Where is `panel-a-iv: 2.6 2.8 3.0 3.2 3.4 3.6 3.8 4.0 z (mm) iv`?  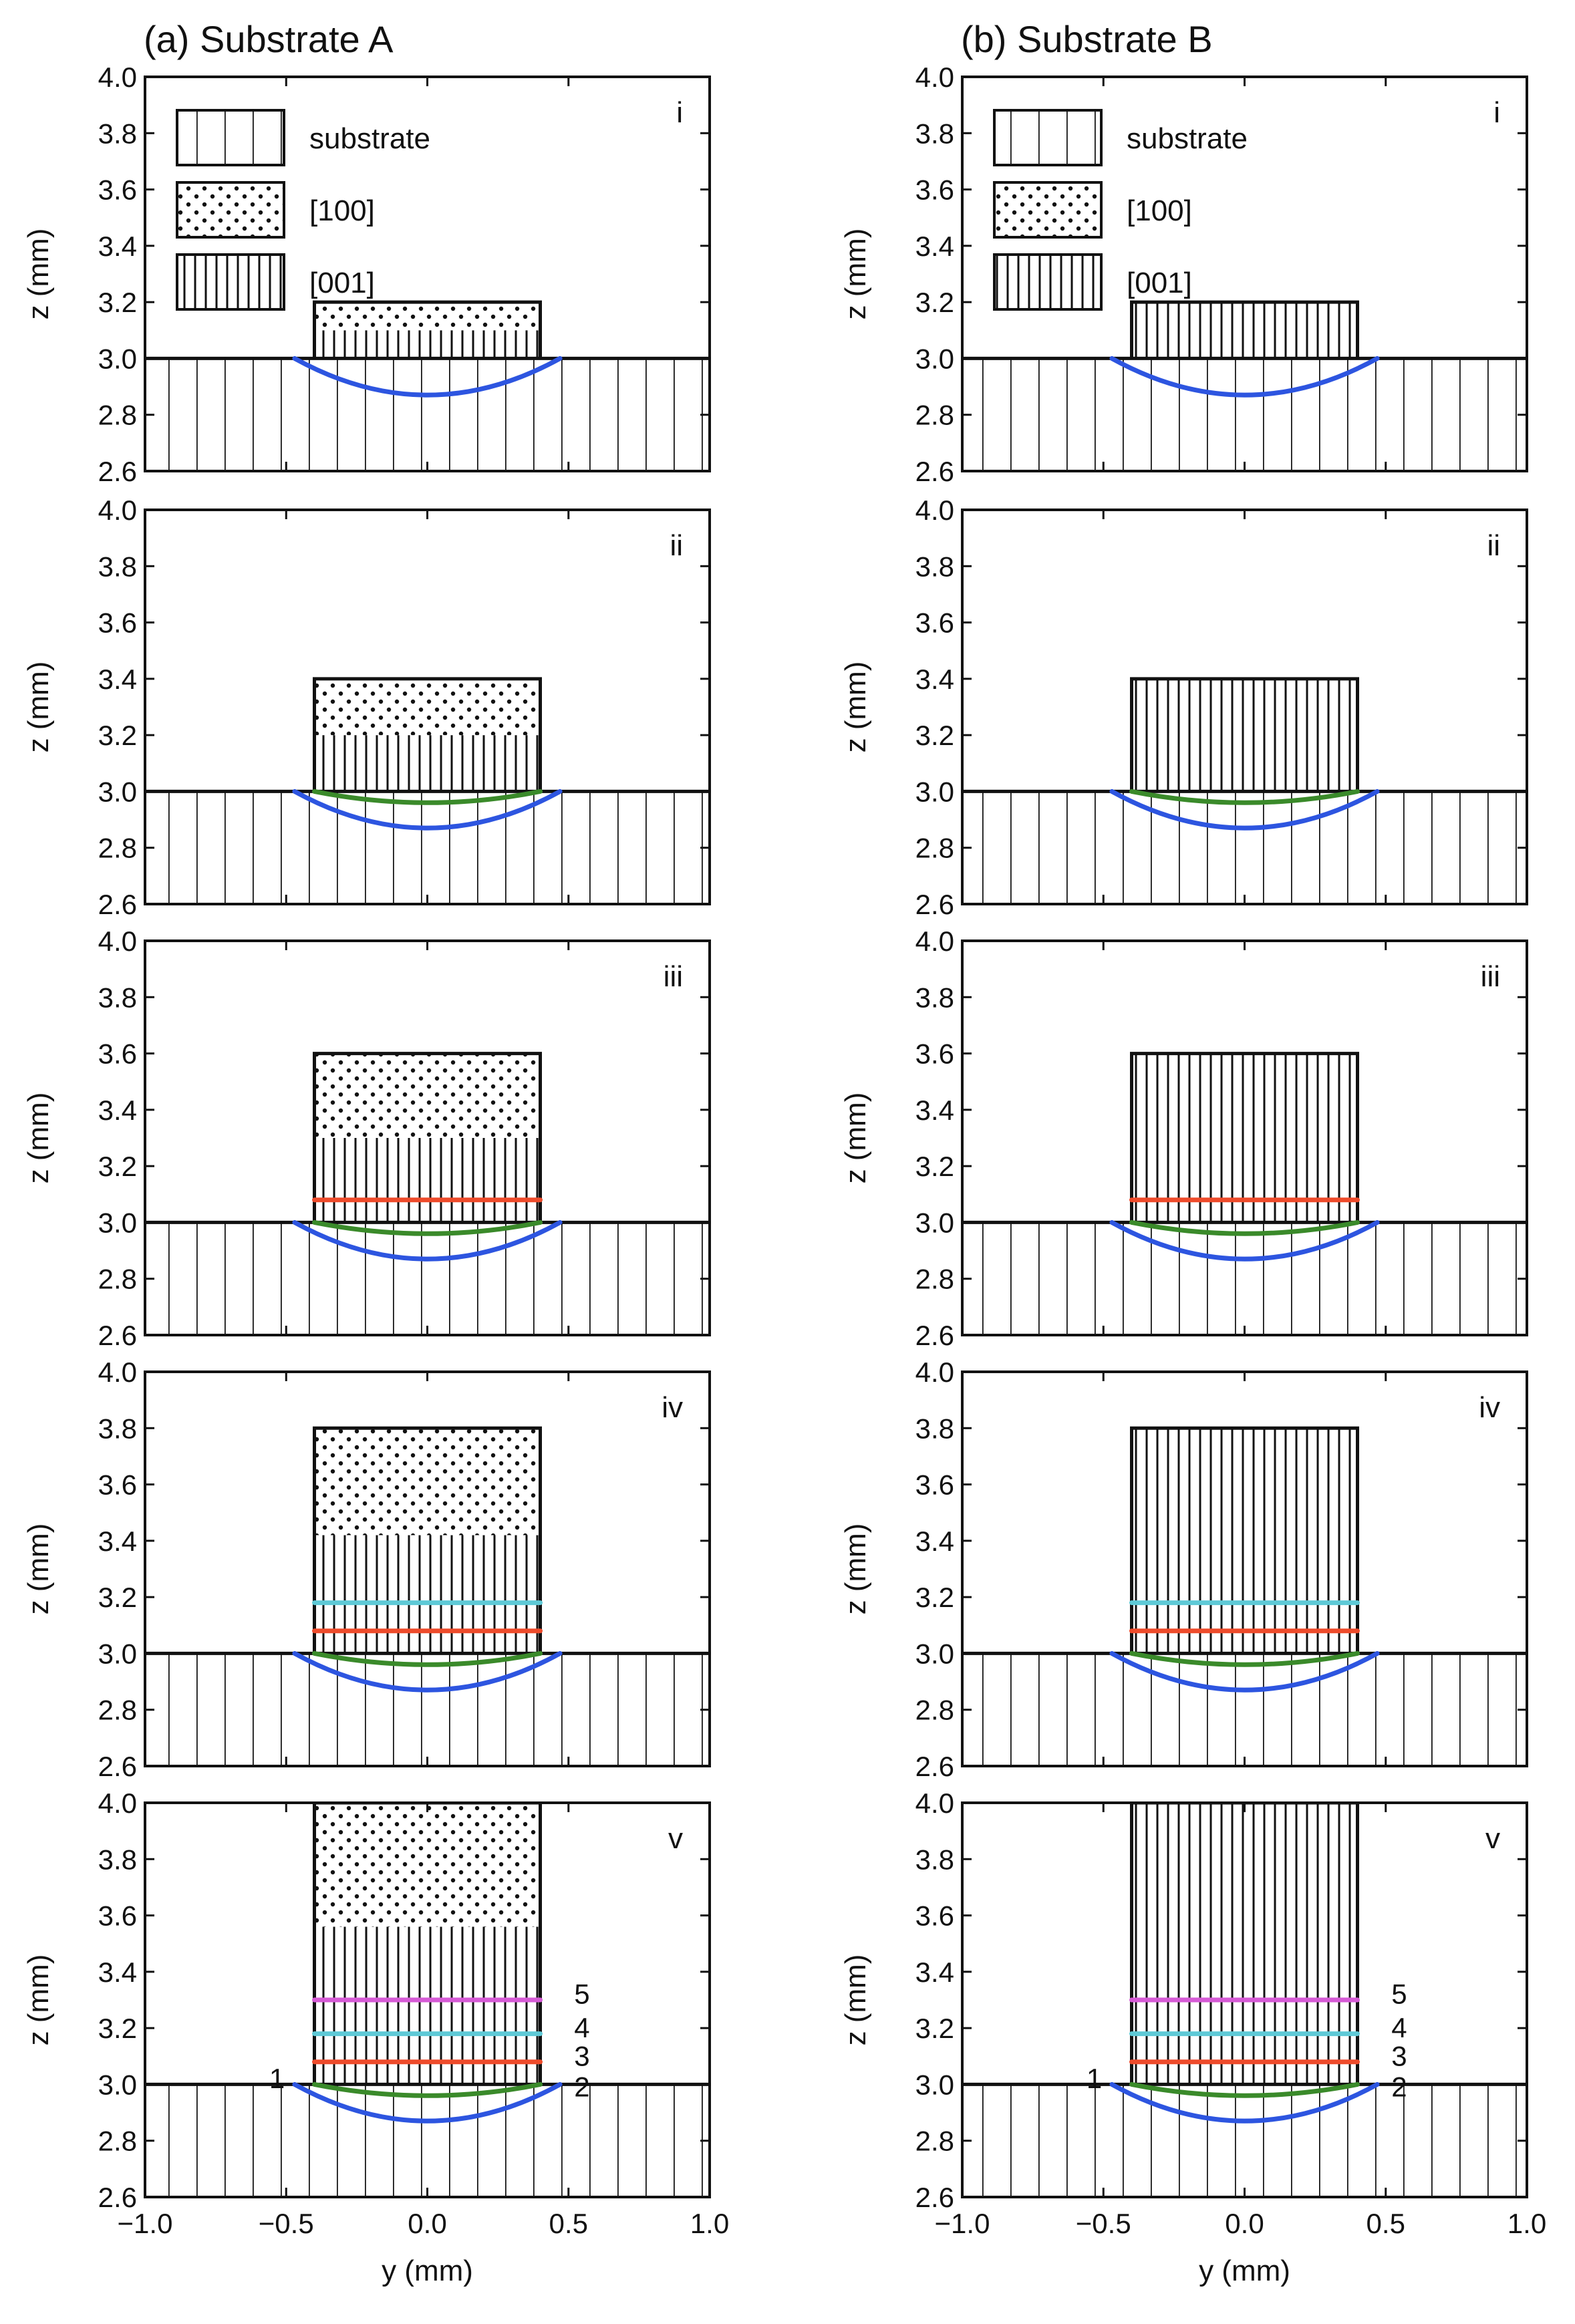 panel-a-iv: 2.6 2.8 3.0 3.2 3.4 3.6 3.8 4.0 z (mm) iv is located at coordinates (367, 1569).